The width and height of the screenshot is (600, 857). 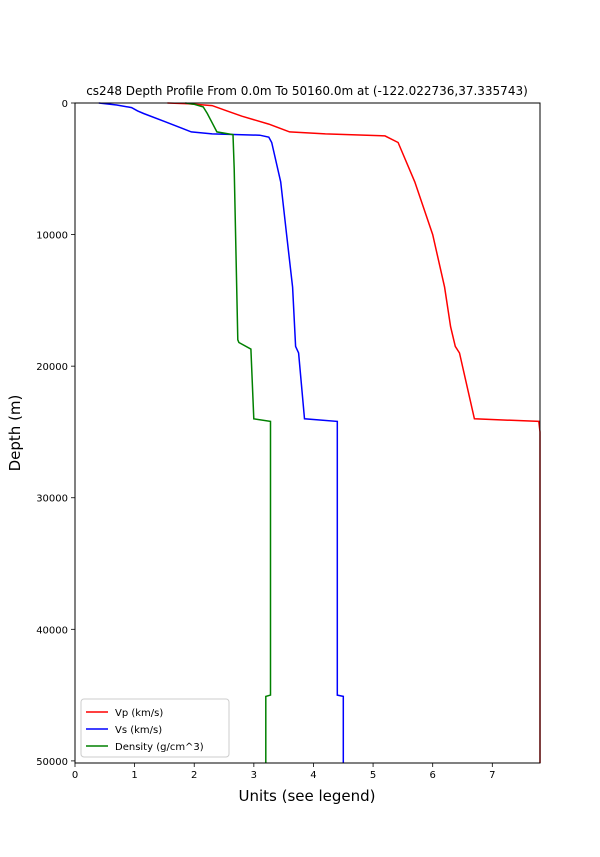 What do you see at coordinates (138, 730) in the screenshot?
I see `legend-label-1: Vs (km/s)` at bounding box center [138, 730].